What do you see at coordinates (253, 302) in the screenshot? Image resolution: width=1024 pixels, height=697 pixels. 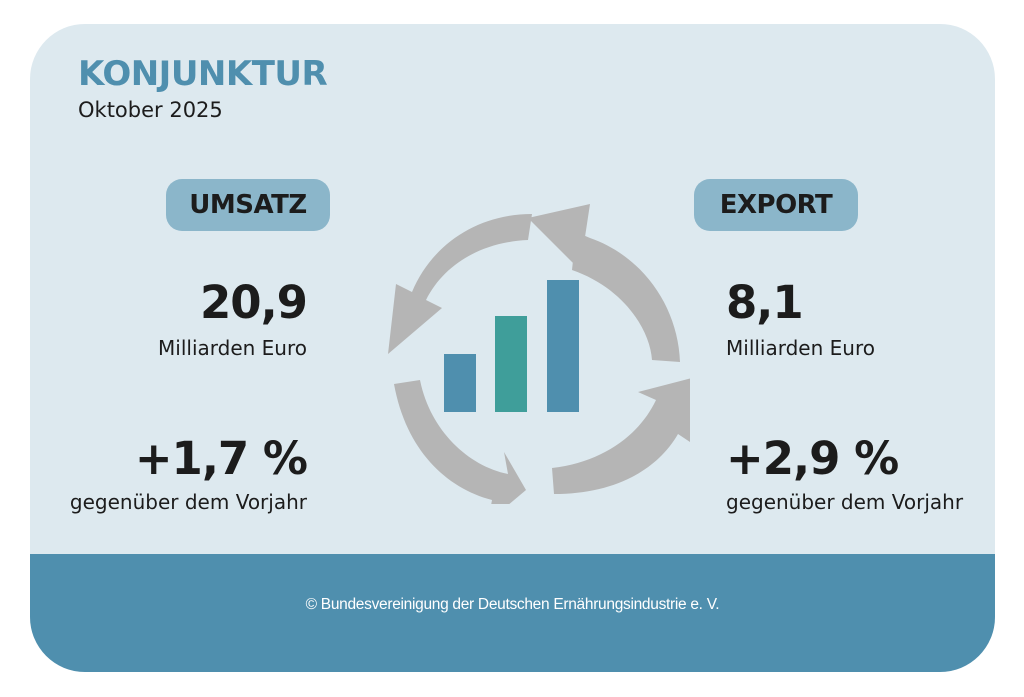 I see `umsatz-value: 20,9` at bounding box center [253, 302].